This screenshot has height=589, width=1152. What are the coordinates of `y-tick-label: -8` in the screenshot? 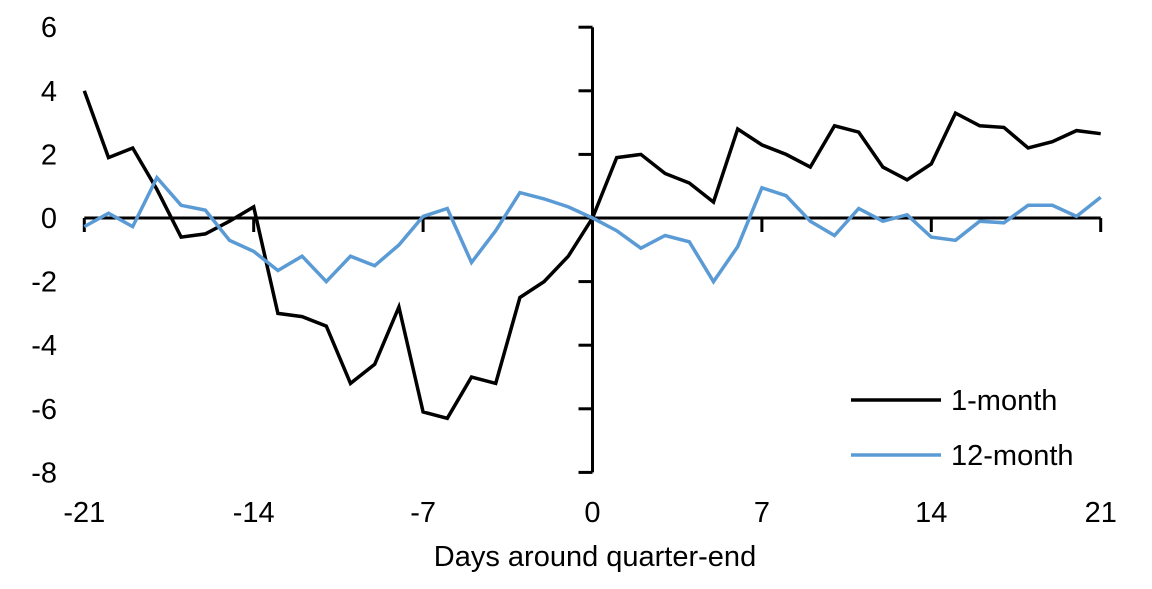 It's located at (44, 473).